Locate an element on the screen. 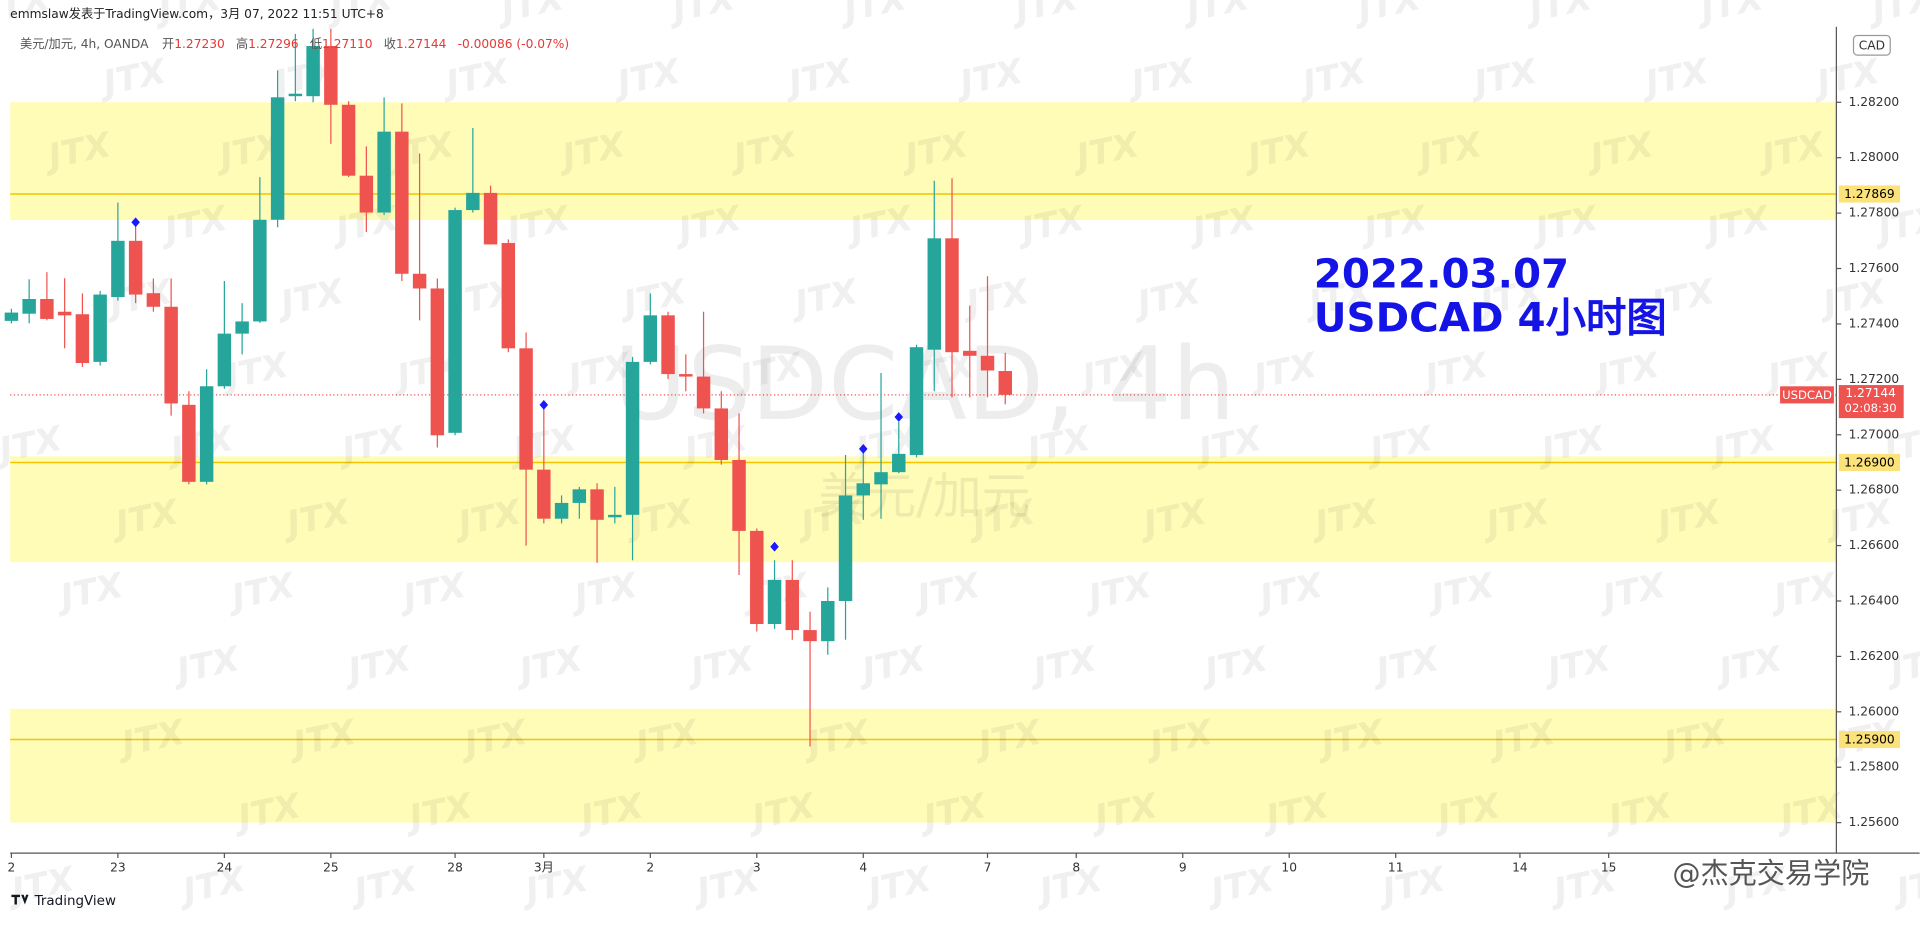 The height and width of the screenshot is (929, 1920). last-price-tag is located at coordinates (1871, 402).